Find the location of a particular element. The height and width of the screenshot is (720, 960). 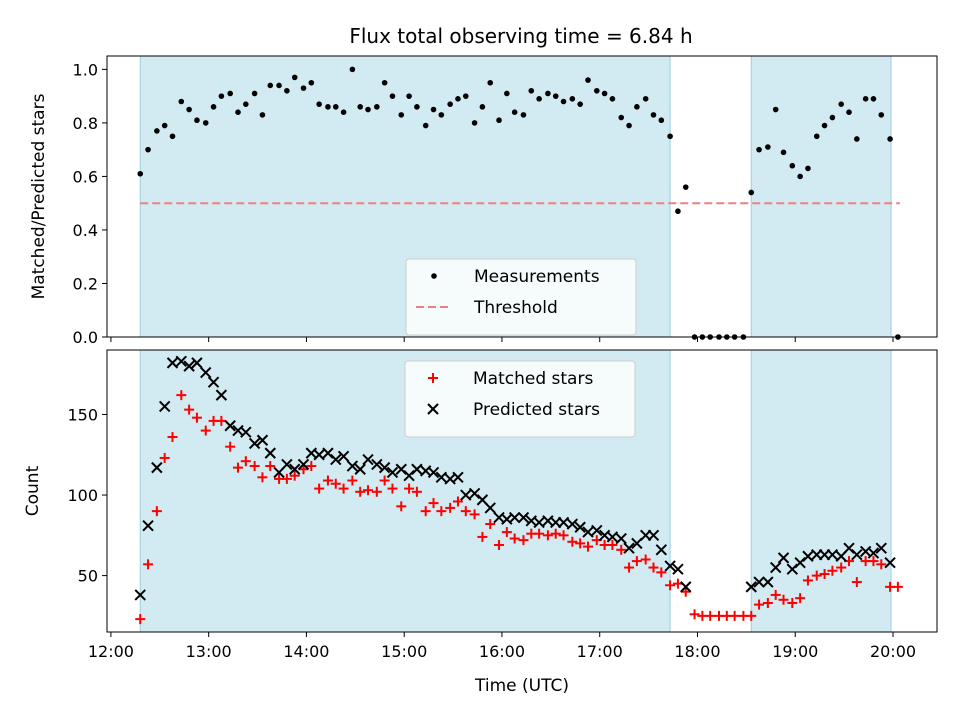

y-tick-label: 100 is located at coordinates (82, 495).